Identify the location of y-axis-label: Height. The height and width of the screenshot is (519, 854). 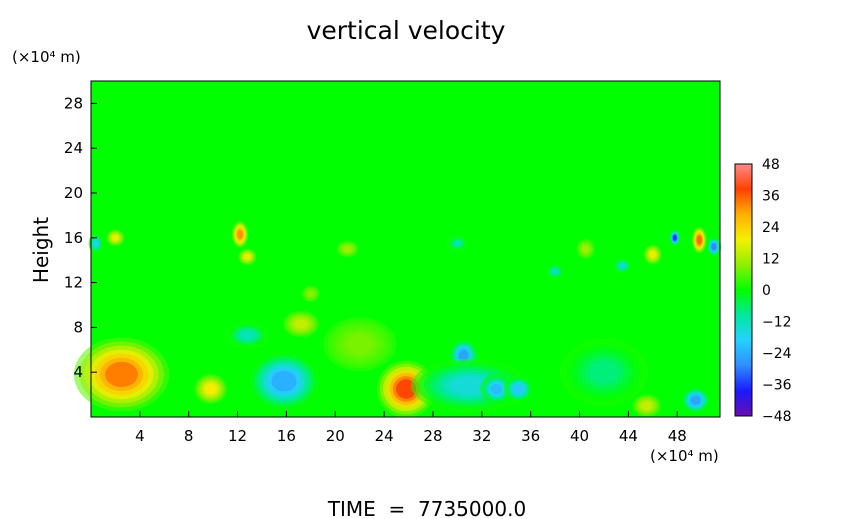
(41, 250).